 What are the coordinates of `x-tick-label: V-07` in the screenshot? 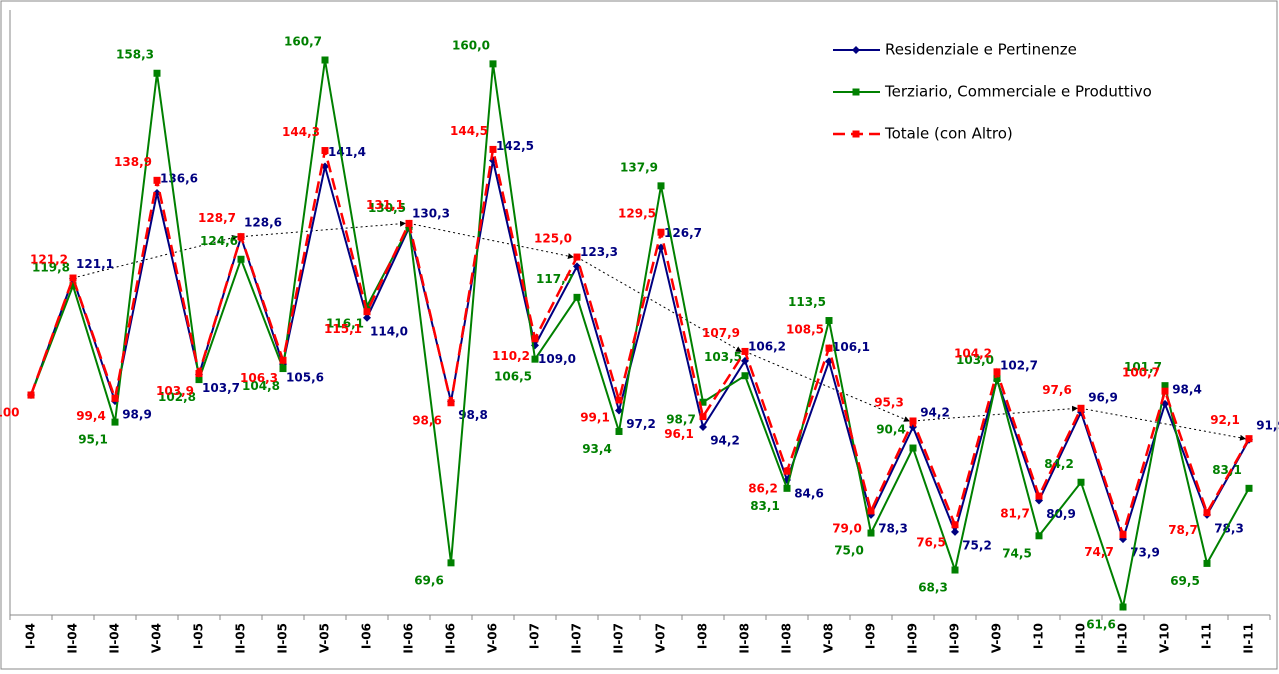 It's located at (661, 638).